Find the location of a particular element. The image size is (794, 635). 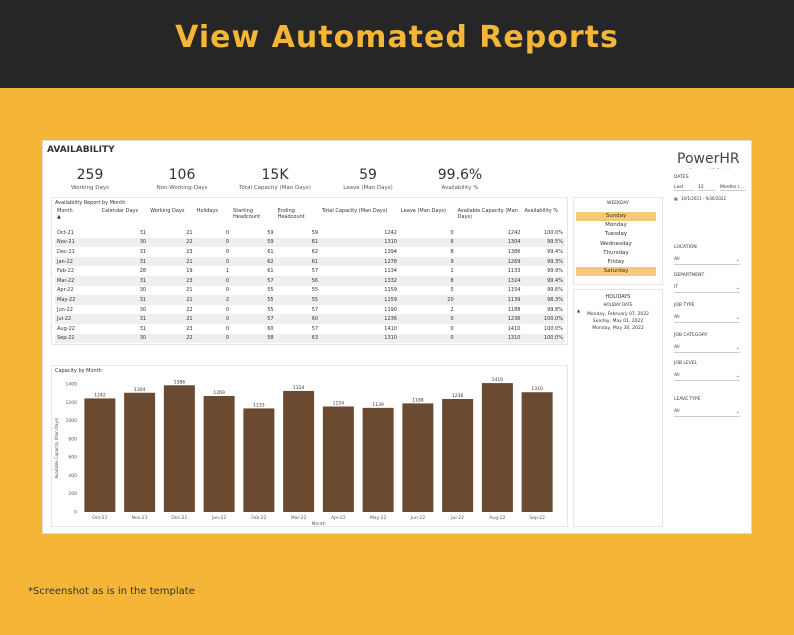

column-header: Availability % is located at coordinates (541, 211).